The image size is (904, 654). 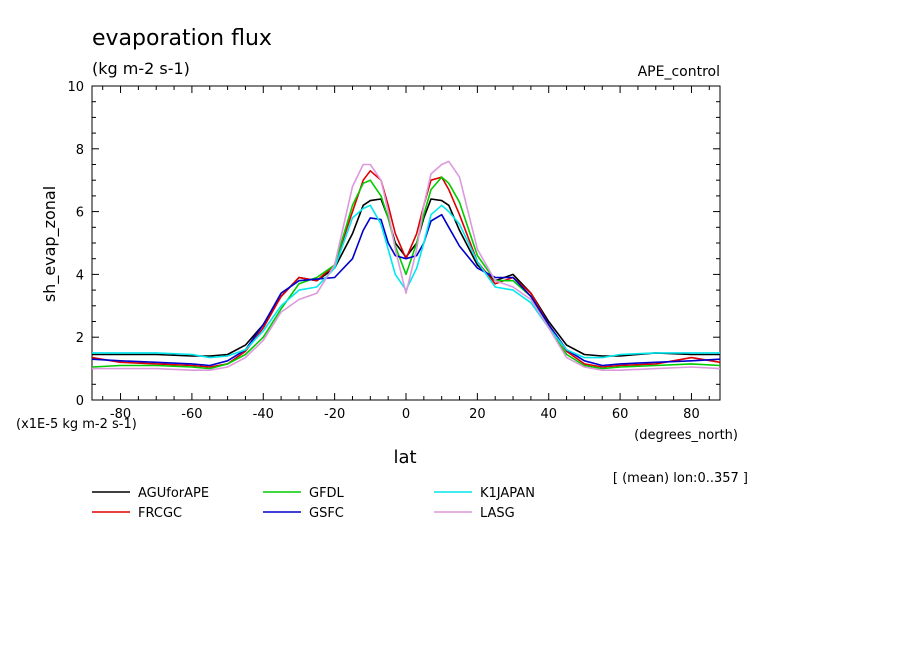 What do you see at coordinates (182, 38) in the screenshot?
I see `chart-title: evaporation flux` at bounding box center [182, 38].